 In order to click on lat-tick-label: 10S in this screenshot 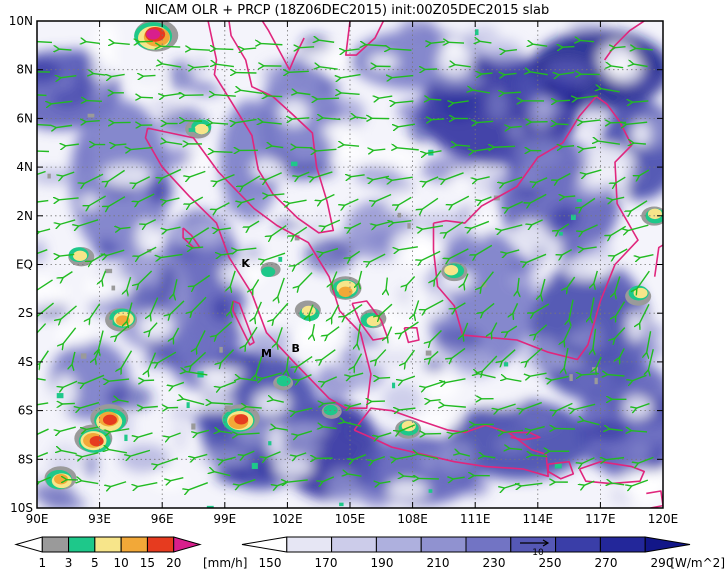, I will do `click(21, 508)`.